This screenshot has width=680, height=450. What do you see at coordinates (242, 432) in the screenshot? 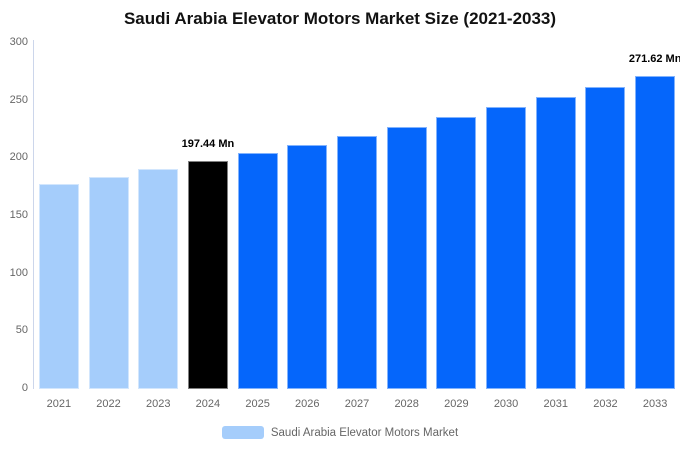
I see `legend-swatch` at bounding box center [242, 432].